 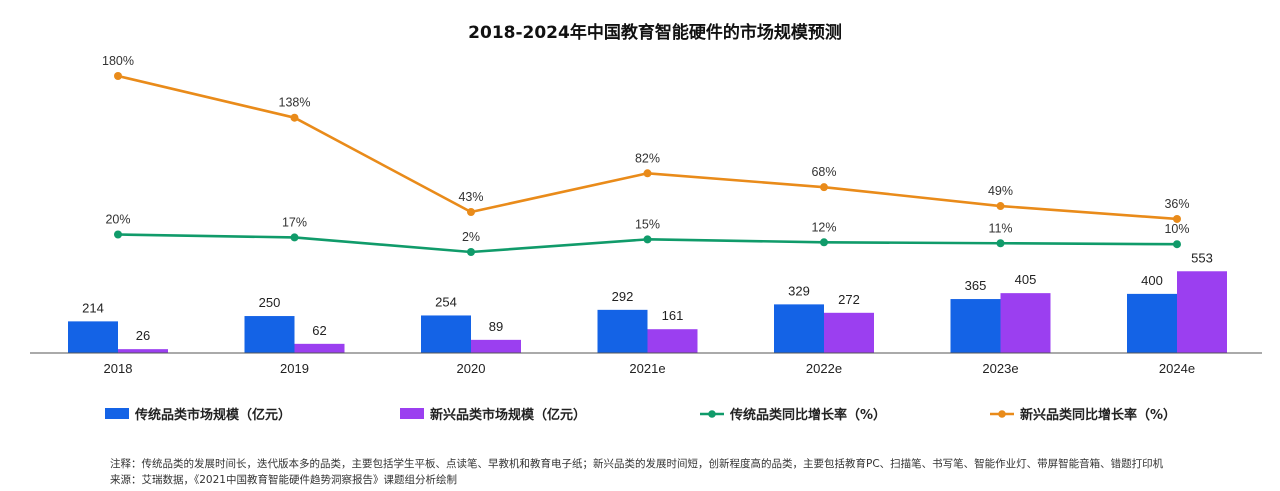 What do you see at coordinates (294, 222) in the screenshot?
I see `line-value-label: 17%` at bounding box center [294, 222].